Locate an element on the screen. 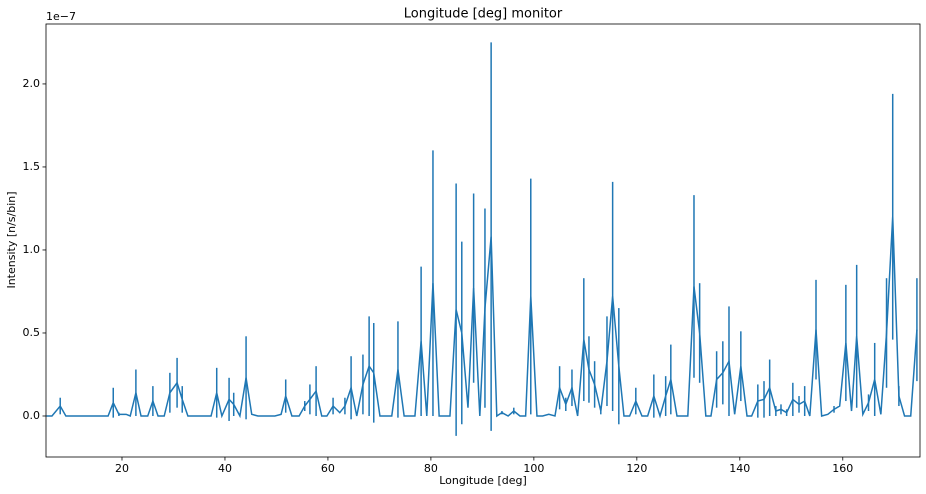 The height and width of the screenshot is (494, 926). x-axis-label: Longitude [deg] is located at coordinates (483, 480).